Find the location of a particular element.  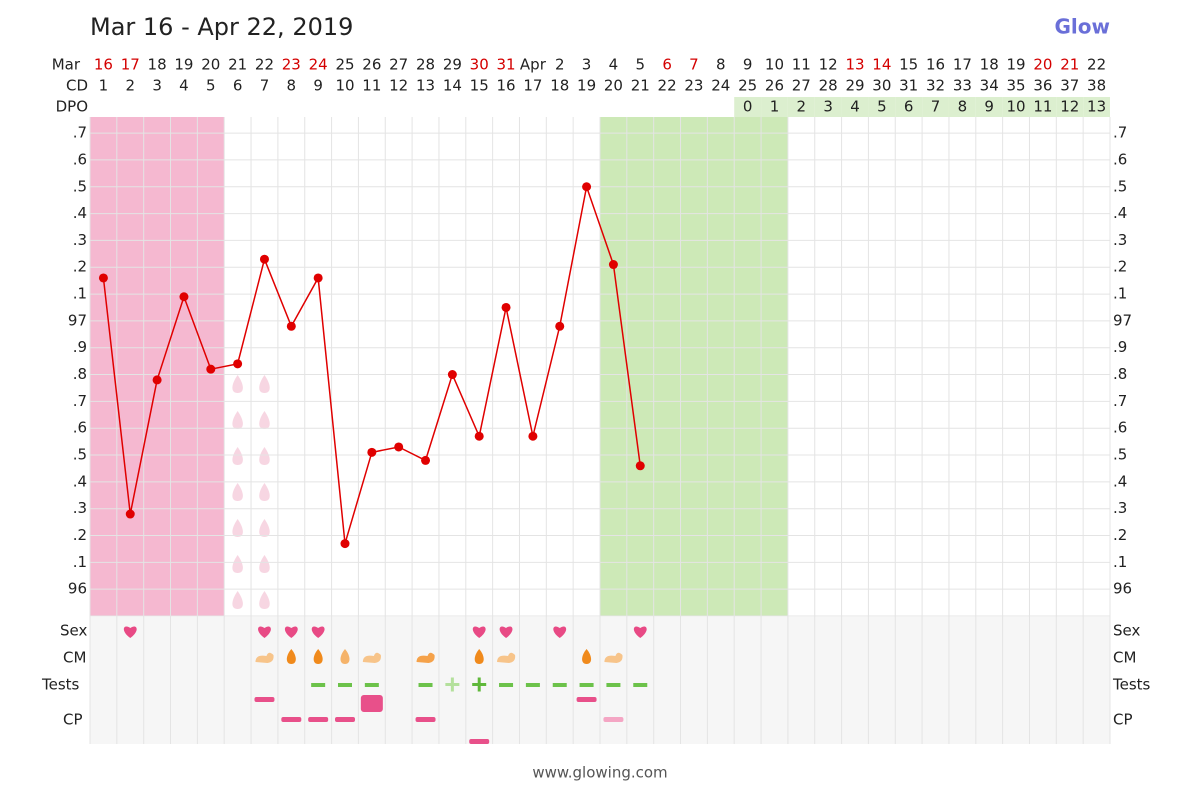

y-tick-label: .9 is located at coordinates (80, 347).